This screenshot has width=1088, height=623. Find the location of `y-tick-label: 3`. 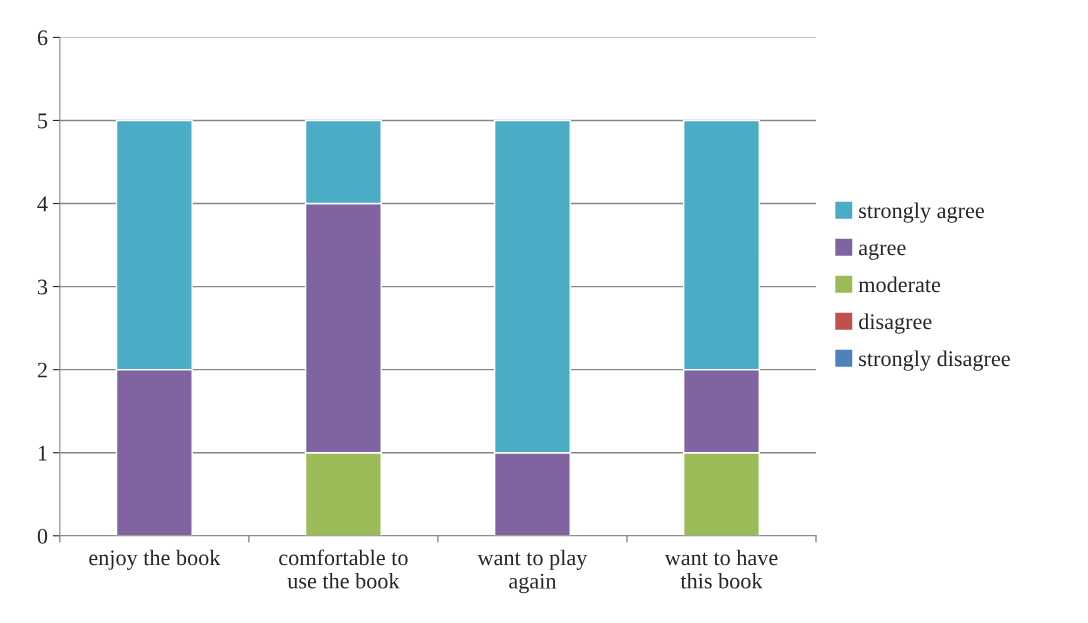

y-tick-label: 3 is located at coordinates (42, 287).